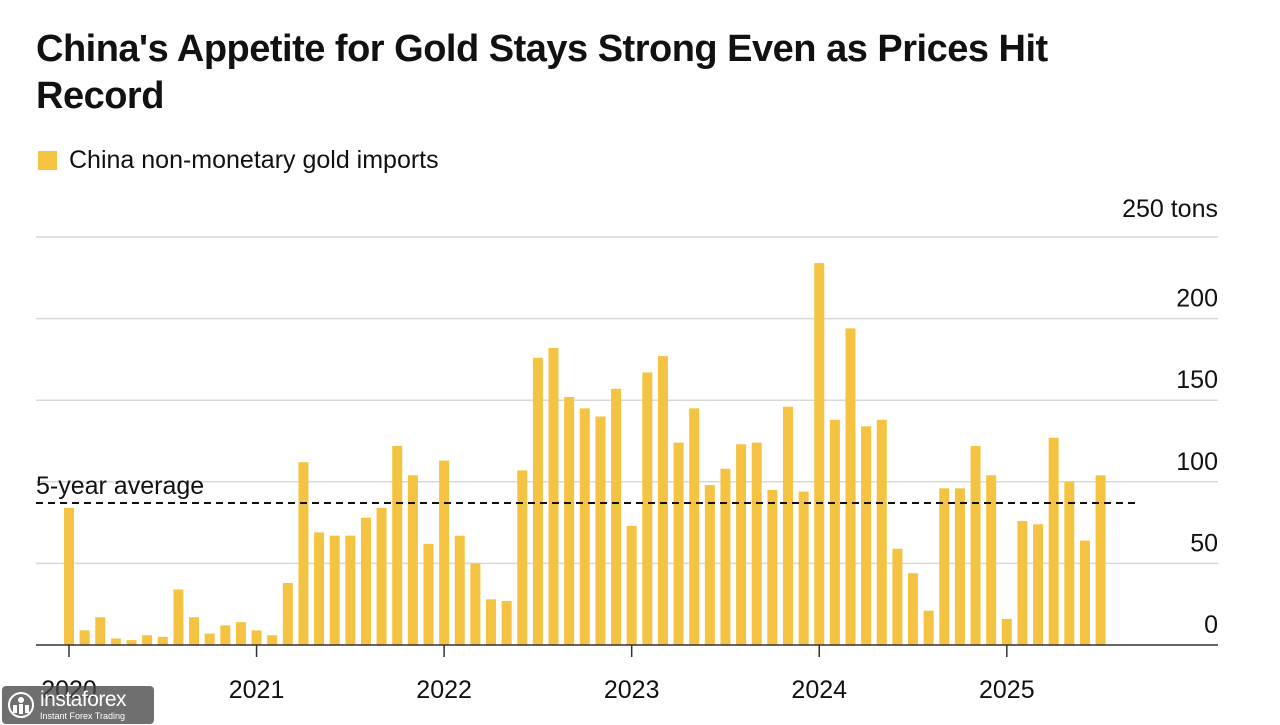 This screenshot has height=725, width=1280. I want to click on y-tick-label: 0, so click(1211, 625).